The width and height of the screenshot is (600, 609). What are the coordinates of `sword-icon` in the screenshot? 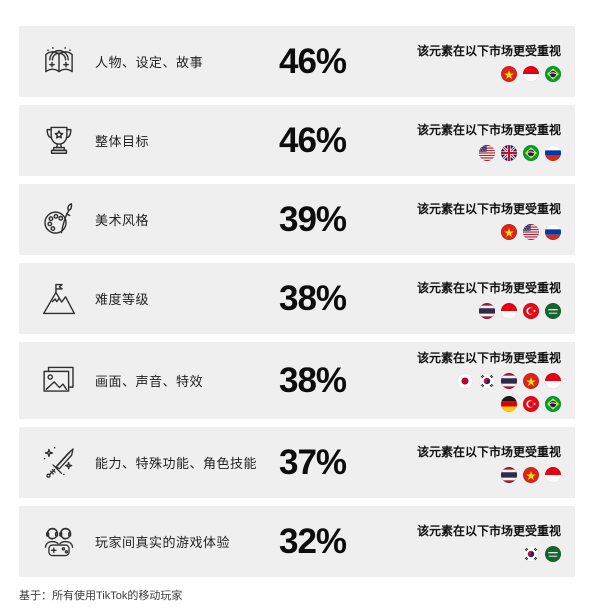 It's located at (59, 463).